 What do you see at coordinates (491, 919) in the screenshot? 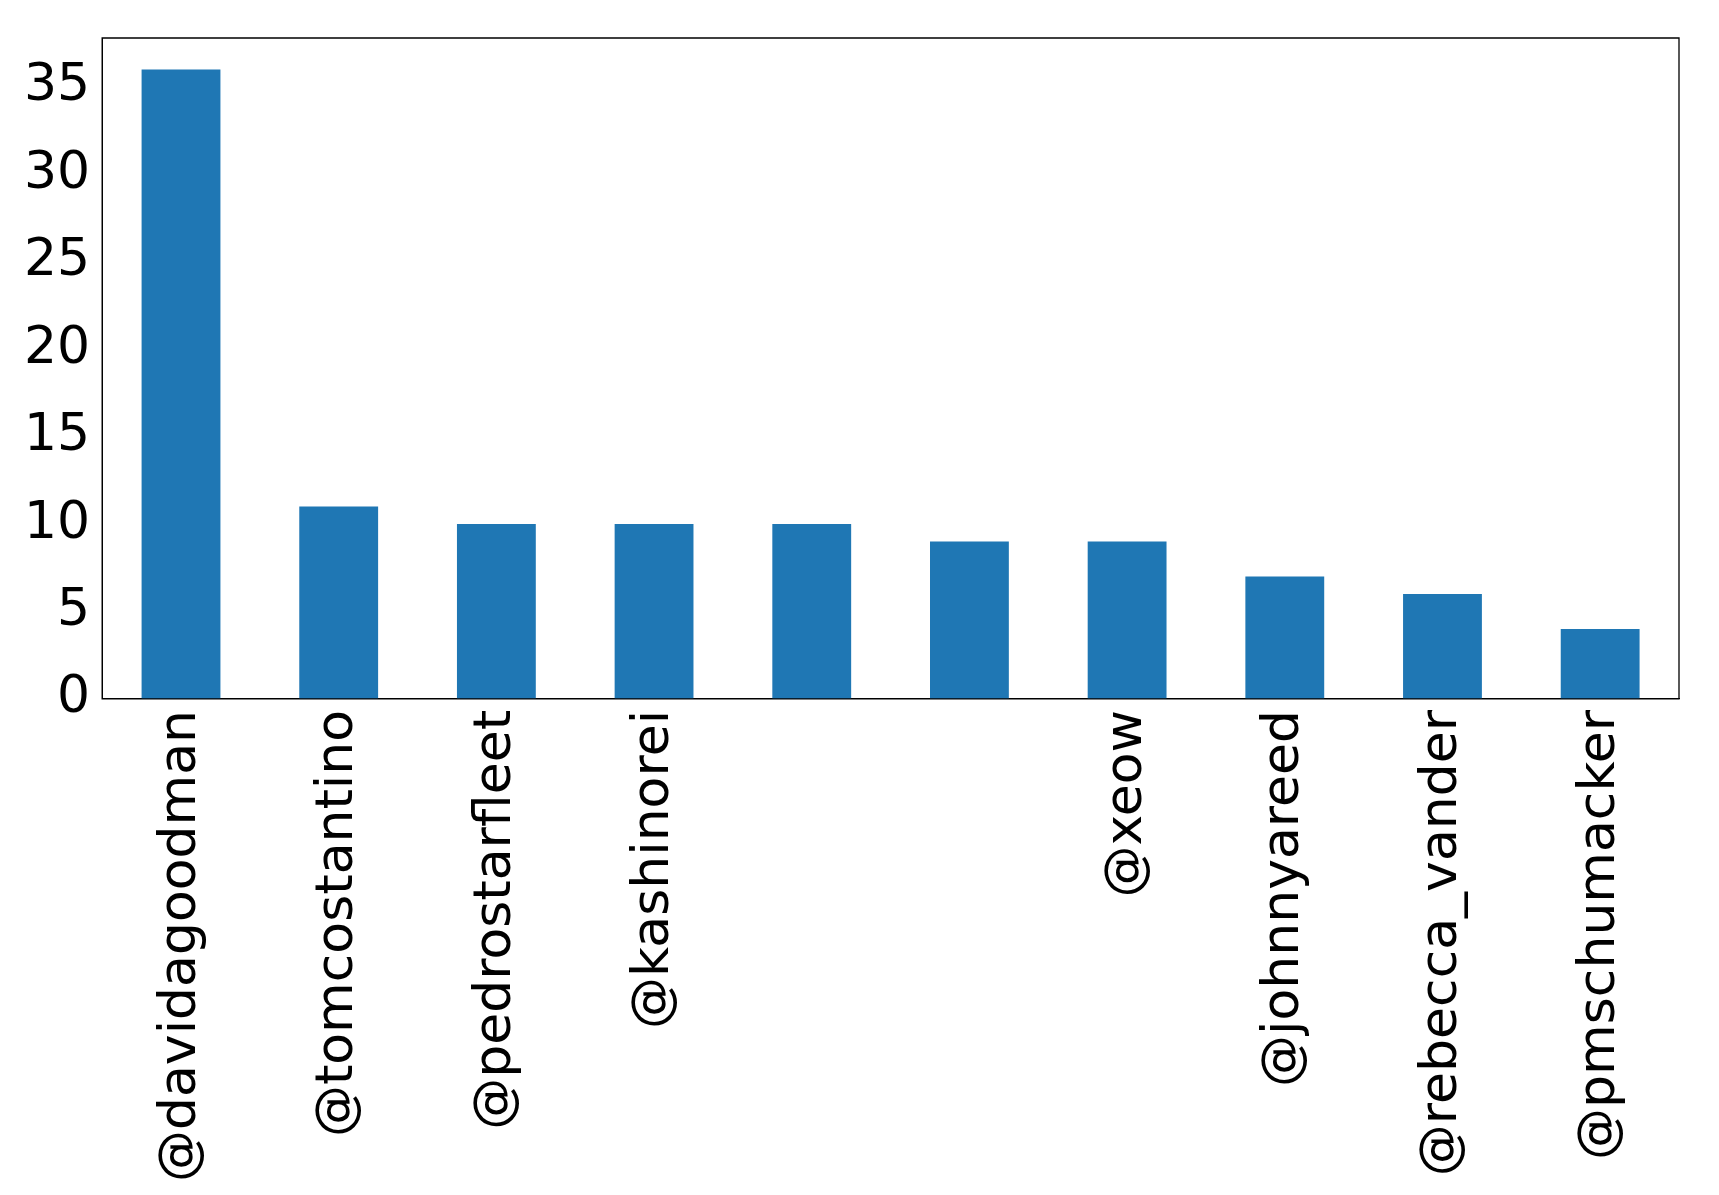
I see `x-tick-label: @pedrostarfleet` at bounding box center [491, 919].